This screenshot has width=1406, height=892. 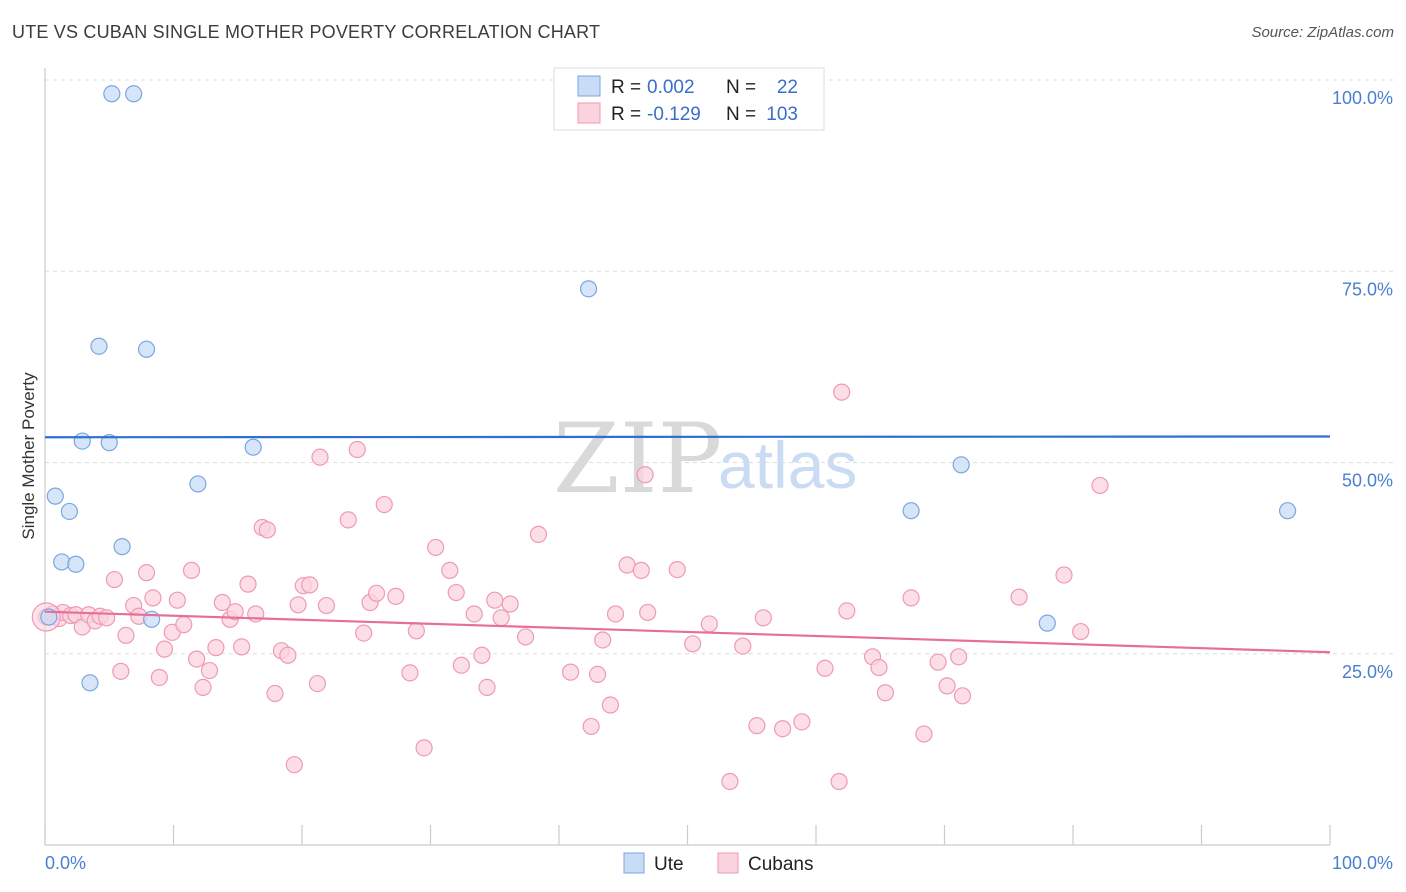 What do you see at coordinates (718, 863) in the screenshot?
I see `series-legend: Ute Cubans` at bounding box center [718, 863].